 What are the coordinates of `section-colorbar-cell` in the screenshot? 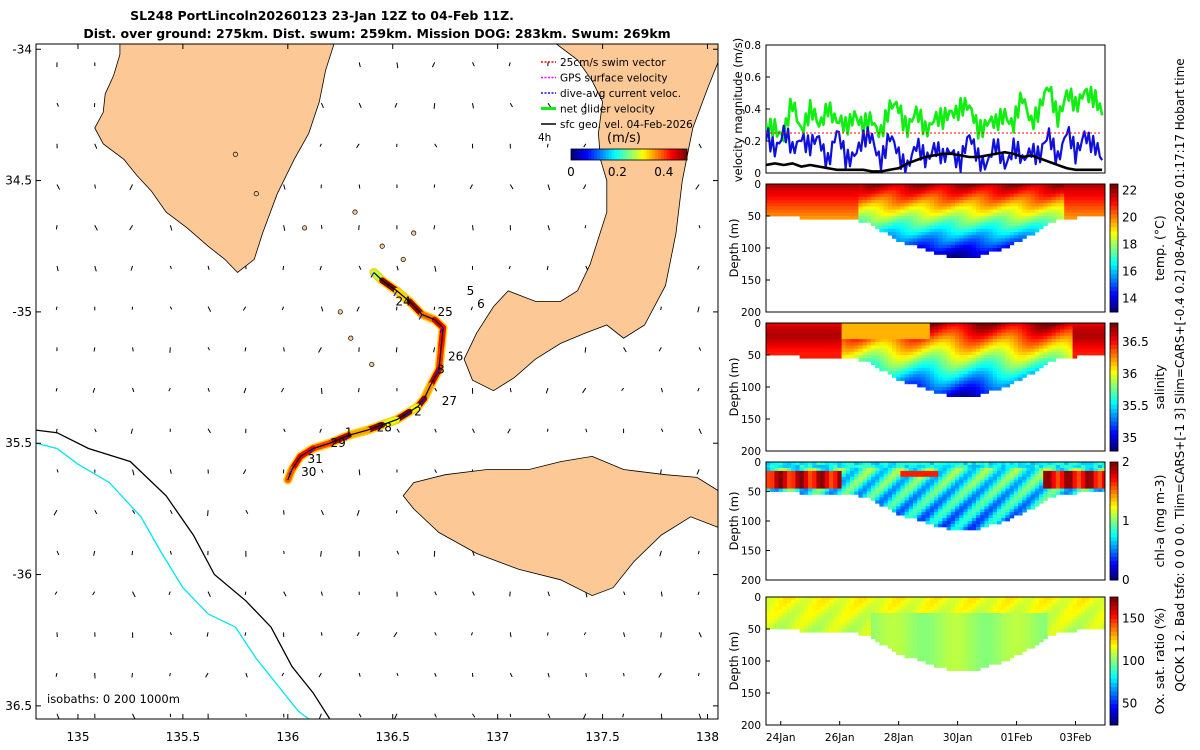 It's located at (1114, 554).